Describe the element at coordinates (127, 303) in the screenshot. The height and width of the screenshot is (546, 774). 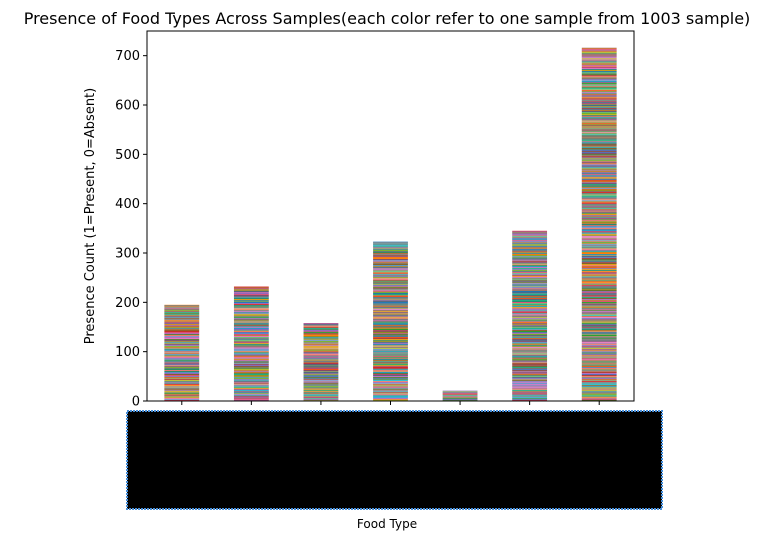
I see `y-tick-label: 200` at that location.